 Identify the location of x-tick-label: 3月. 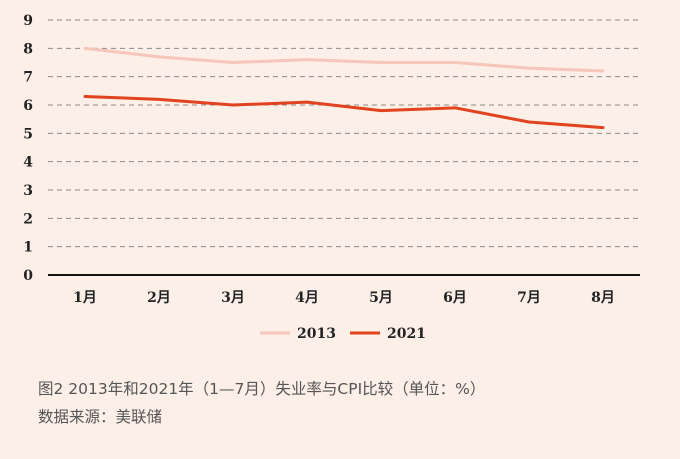
(233, 298).